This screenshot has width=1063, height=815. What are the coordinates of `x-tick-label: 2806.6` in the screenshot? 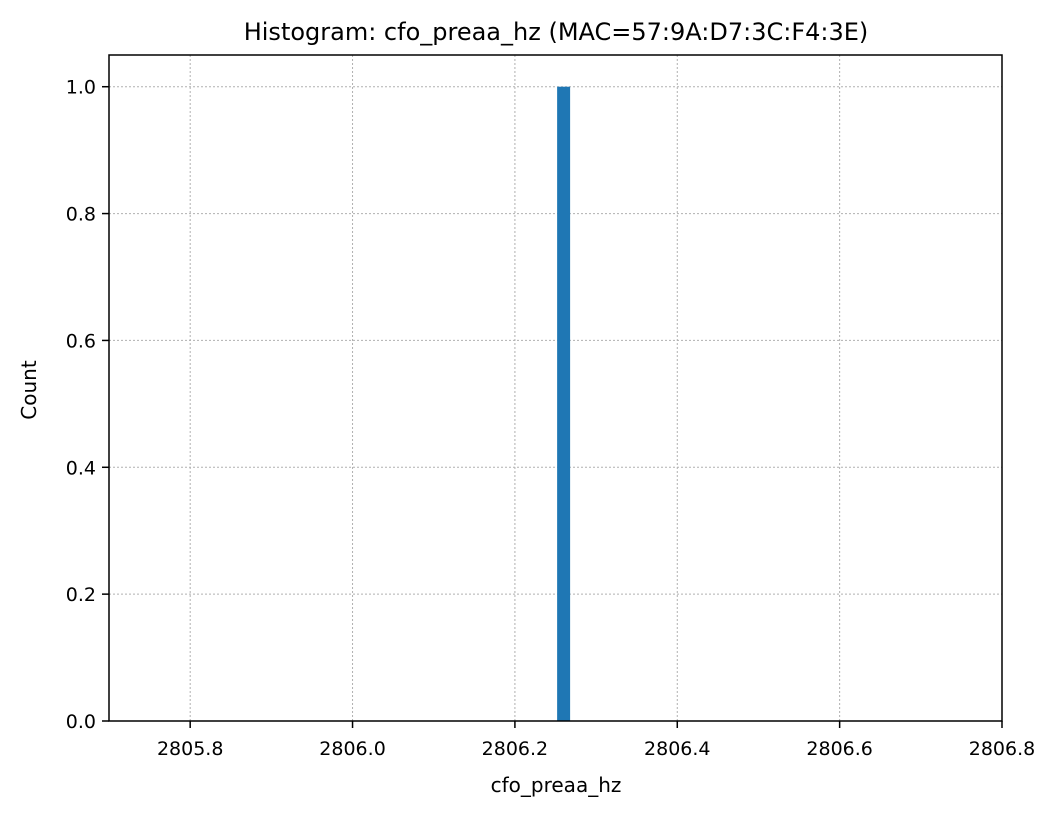 It's located at (839, 749).